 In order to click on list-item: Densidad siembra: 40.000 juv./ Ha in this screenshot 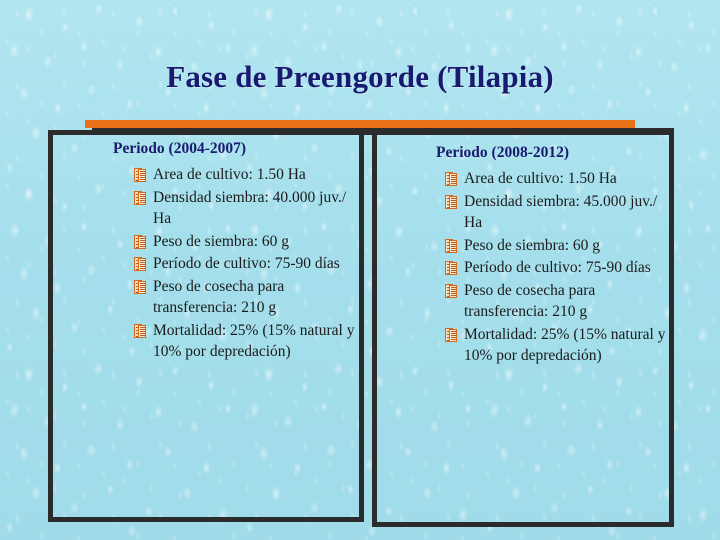, I will do `click(249, 208)`.